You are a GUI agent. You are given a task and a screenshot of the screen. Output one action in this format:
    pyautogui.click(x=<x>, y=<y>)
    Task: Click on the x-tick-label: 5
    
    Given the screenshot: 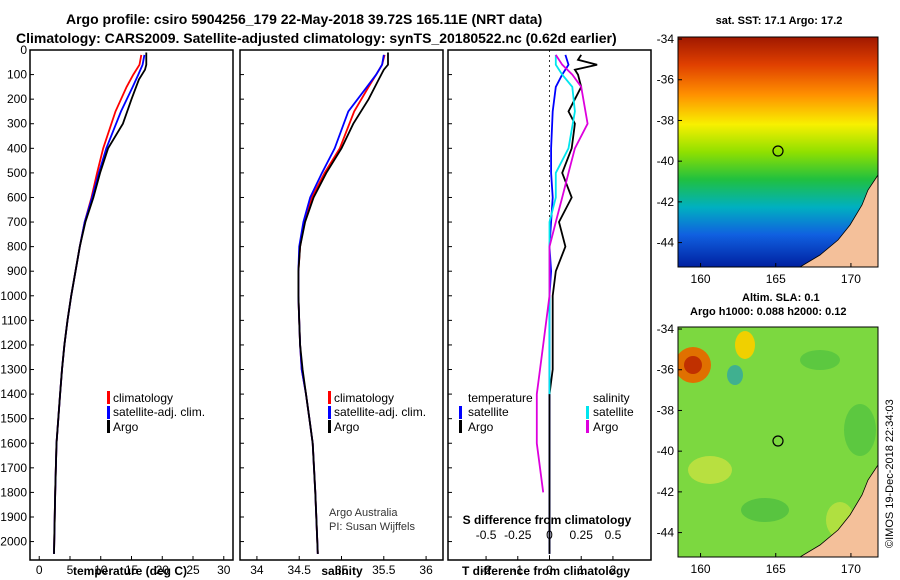 What is the action you would take?
    pyautogui.click(x=70, y=570)
    